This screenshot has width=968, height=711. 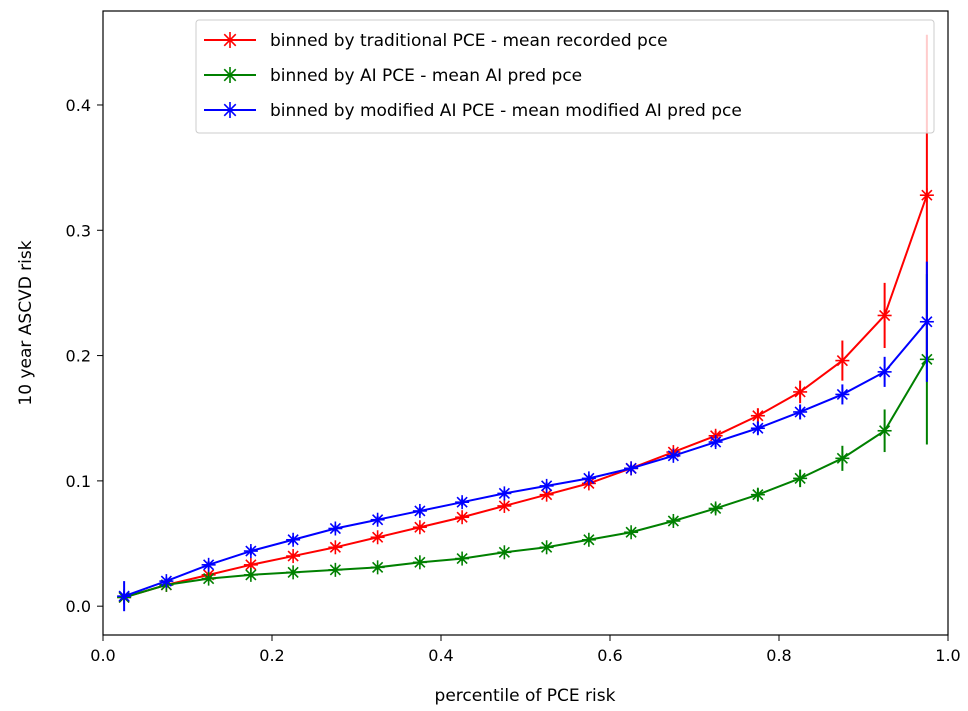 What do you see at coordinates (78, 606) in the screenshot?
I see `y-tick-label: 0.0` at bounding box center [78, 606].